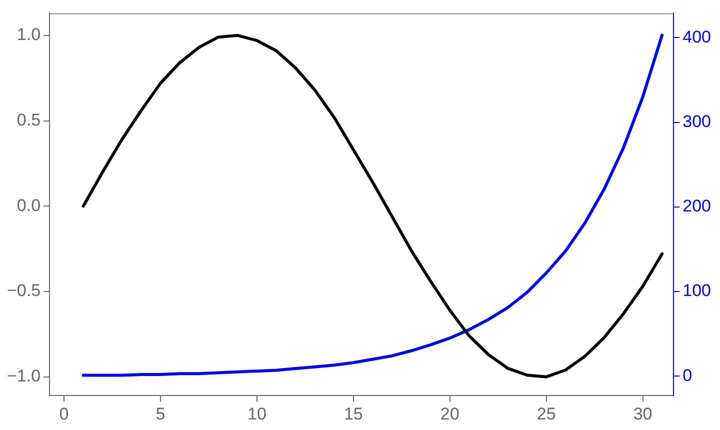 The width and height of the screenshot is (720, 430). What do you see at coordinates (697, 122) in the screenshot?
I see `y2-tick-label: 300` at bounding box center [697, 122].